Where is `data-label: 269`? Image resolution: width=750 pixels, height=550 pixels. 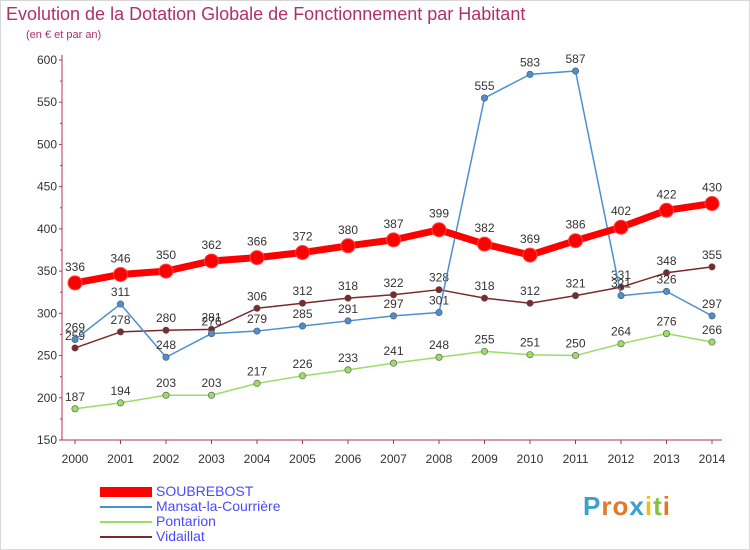 data-label: 269 is located at coordinates (75, 328).